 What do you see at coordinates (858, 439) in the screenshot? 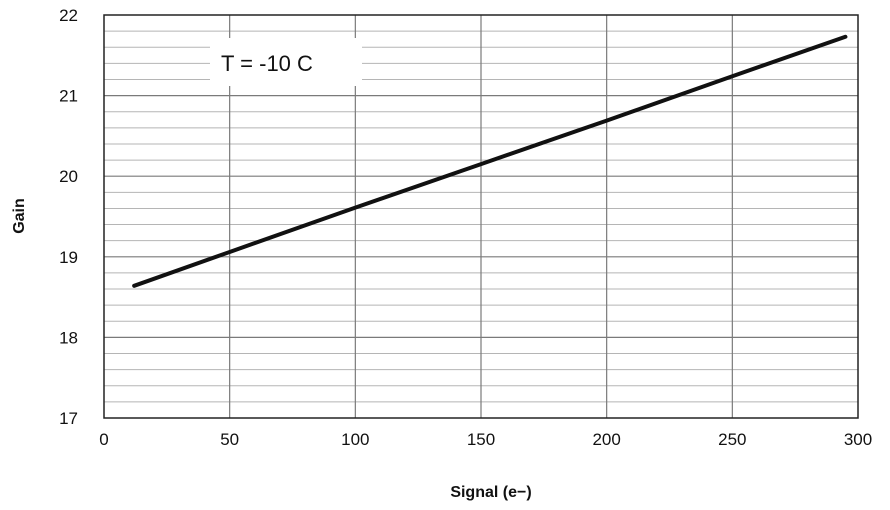
I see `x-tick-label: 300` at bounding box center [858, 439].